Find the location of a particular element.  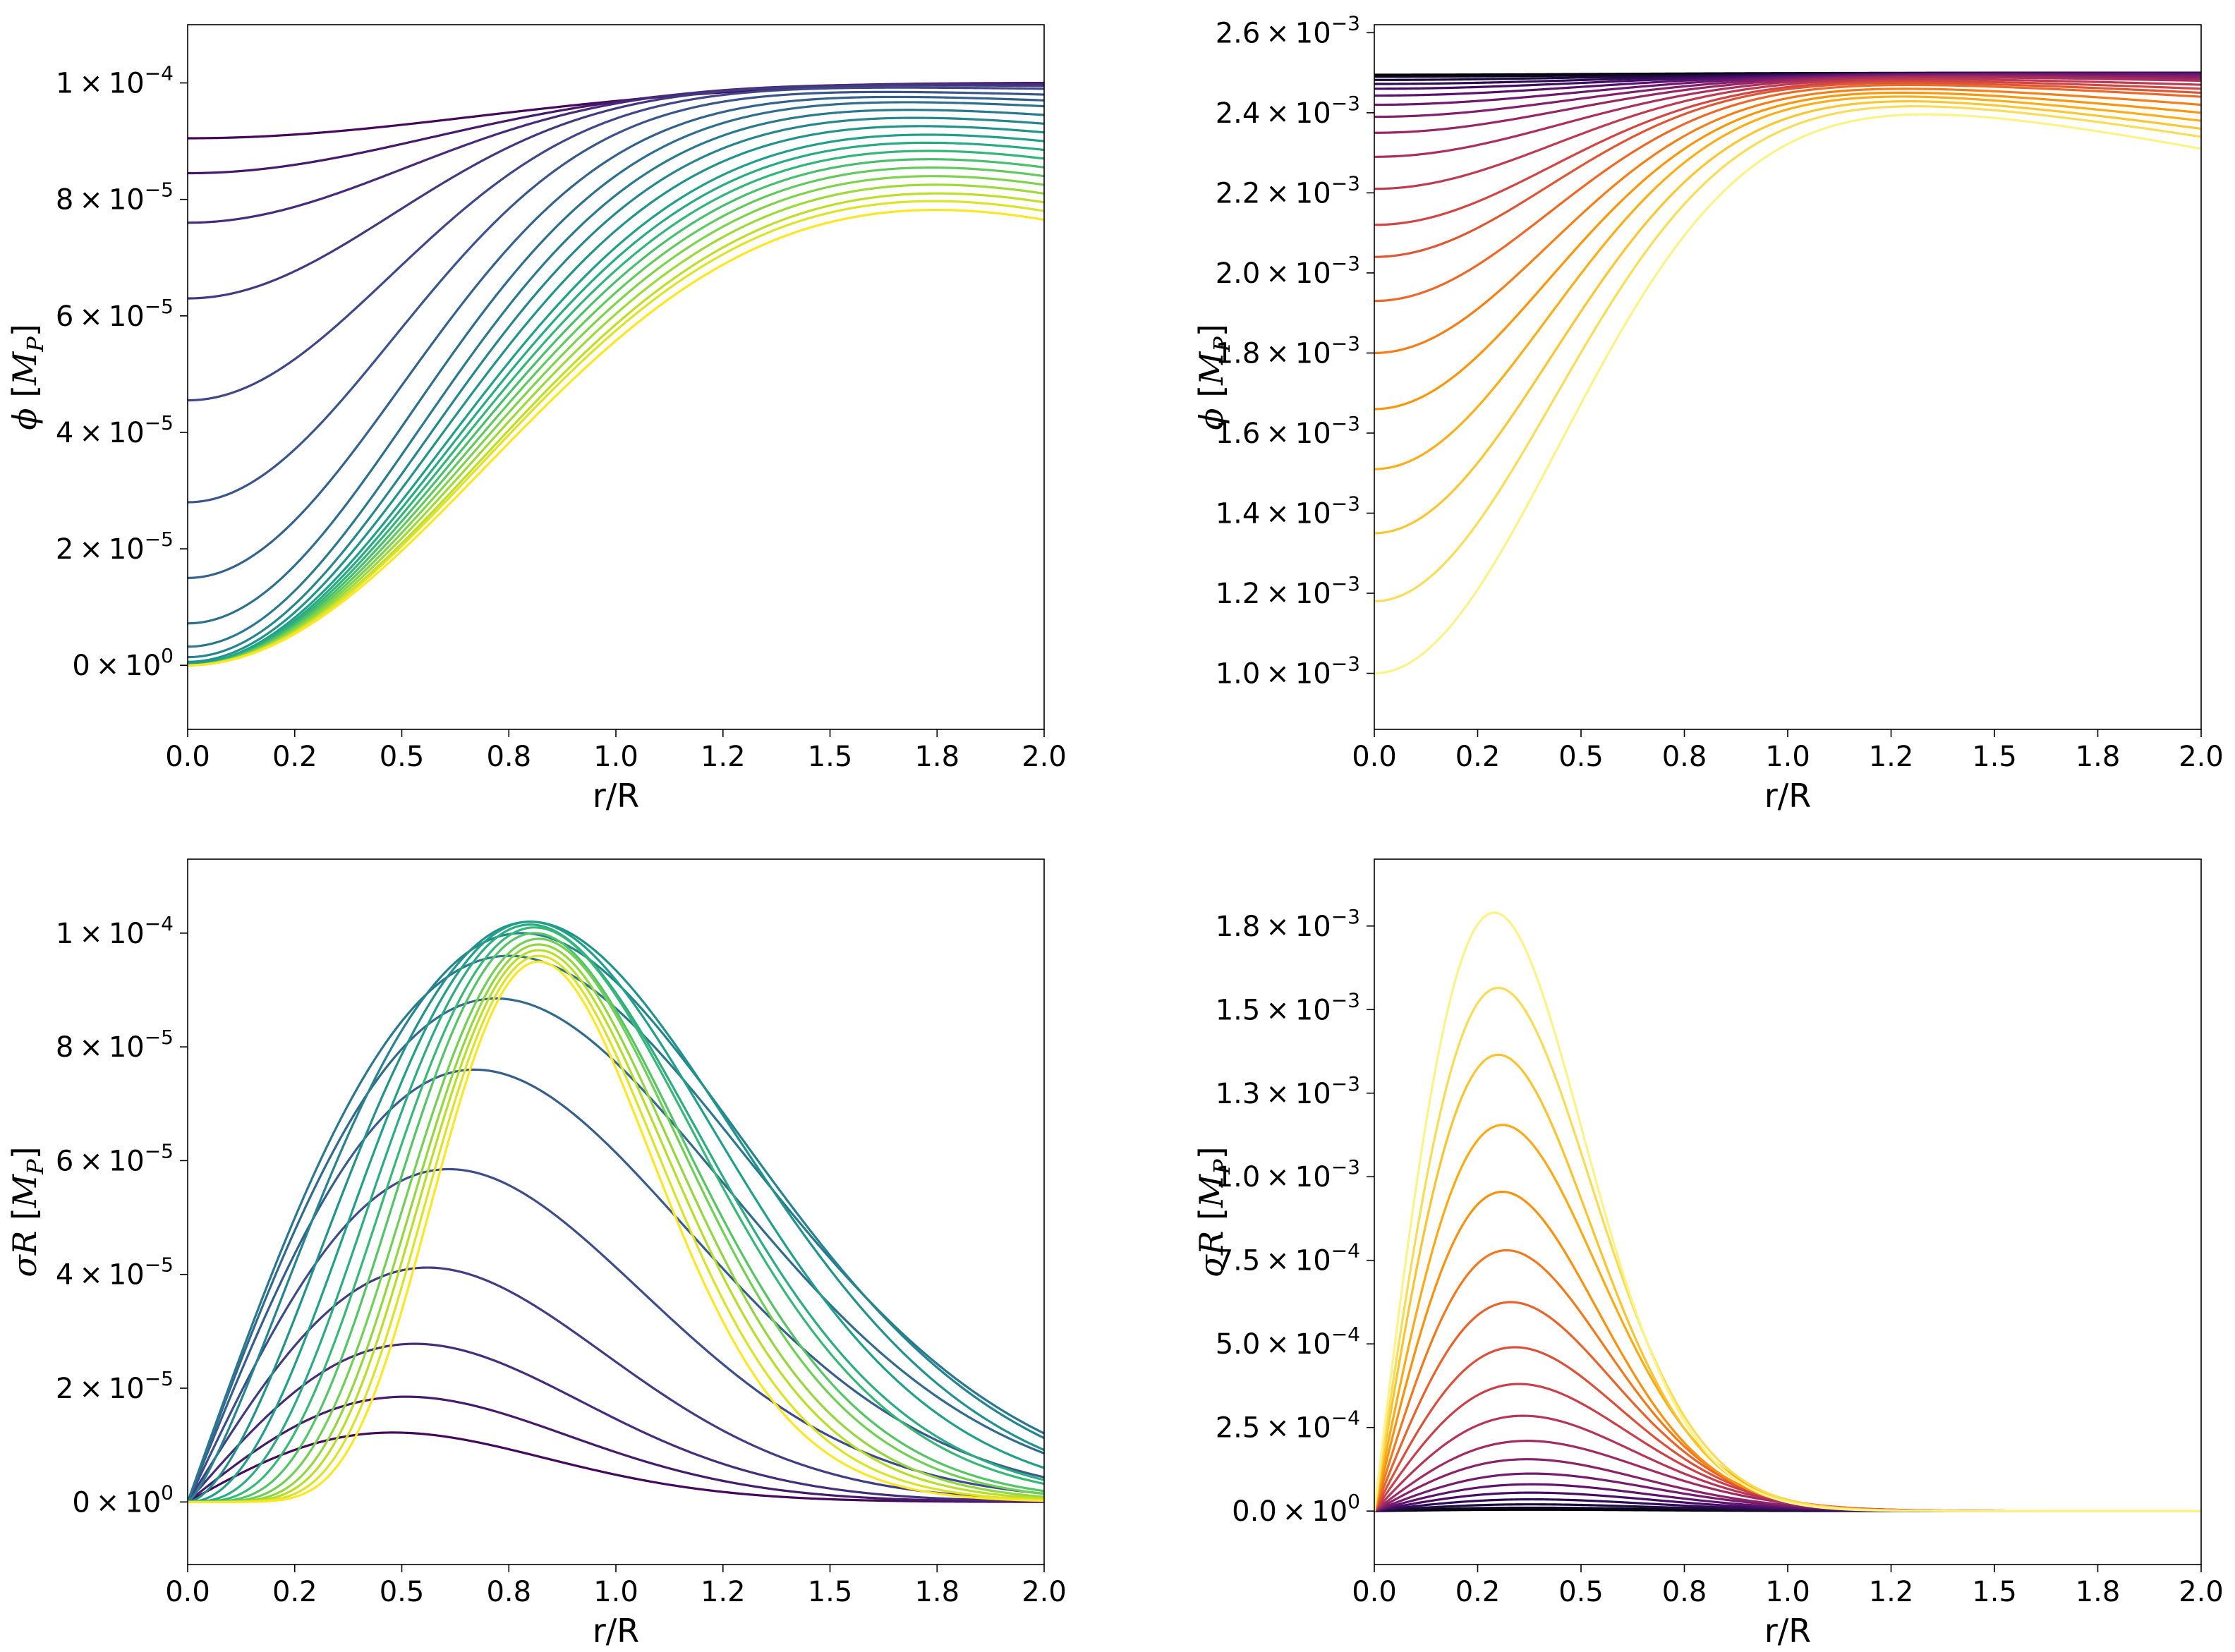

y-tick-label: 1.2 × 10⁻³ is located at coordinates (1288, 591).